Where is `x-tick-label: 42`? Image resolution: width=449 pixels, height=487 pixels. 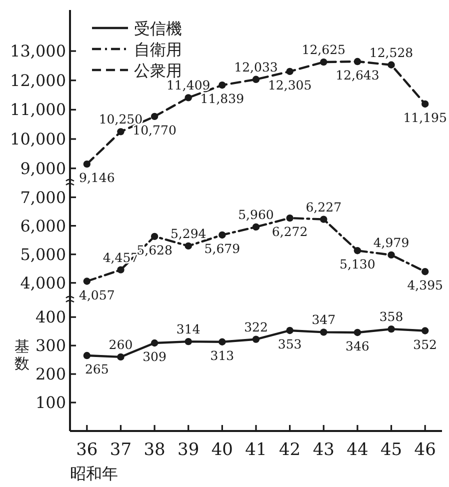
x-tick-label: 42 is located at coordinates (290, 450).